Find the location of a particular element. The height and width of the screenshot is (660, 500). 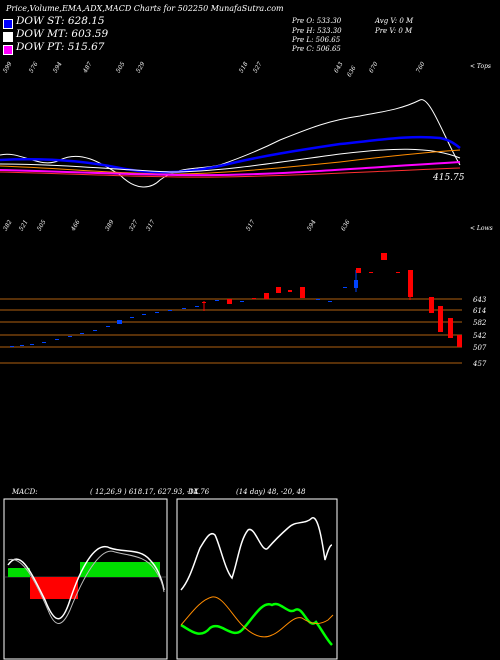

legend-item-st: DOW ST: 628.15 is located at coordinates (60, 21).